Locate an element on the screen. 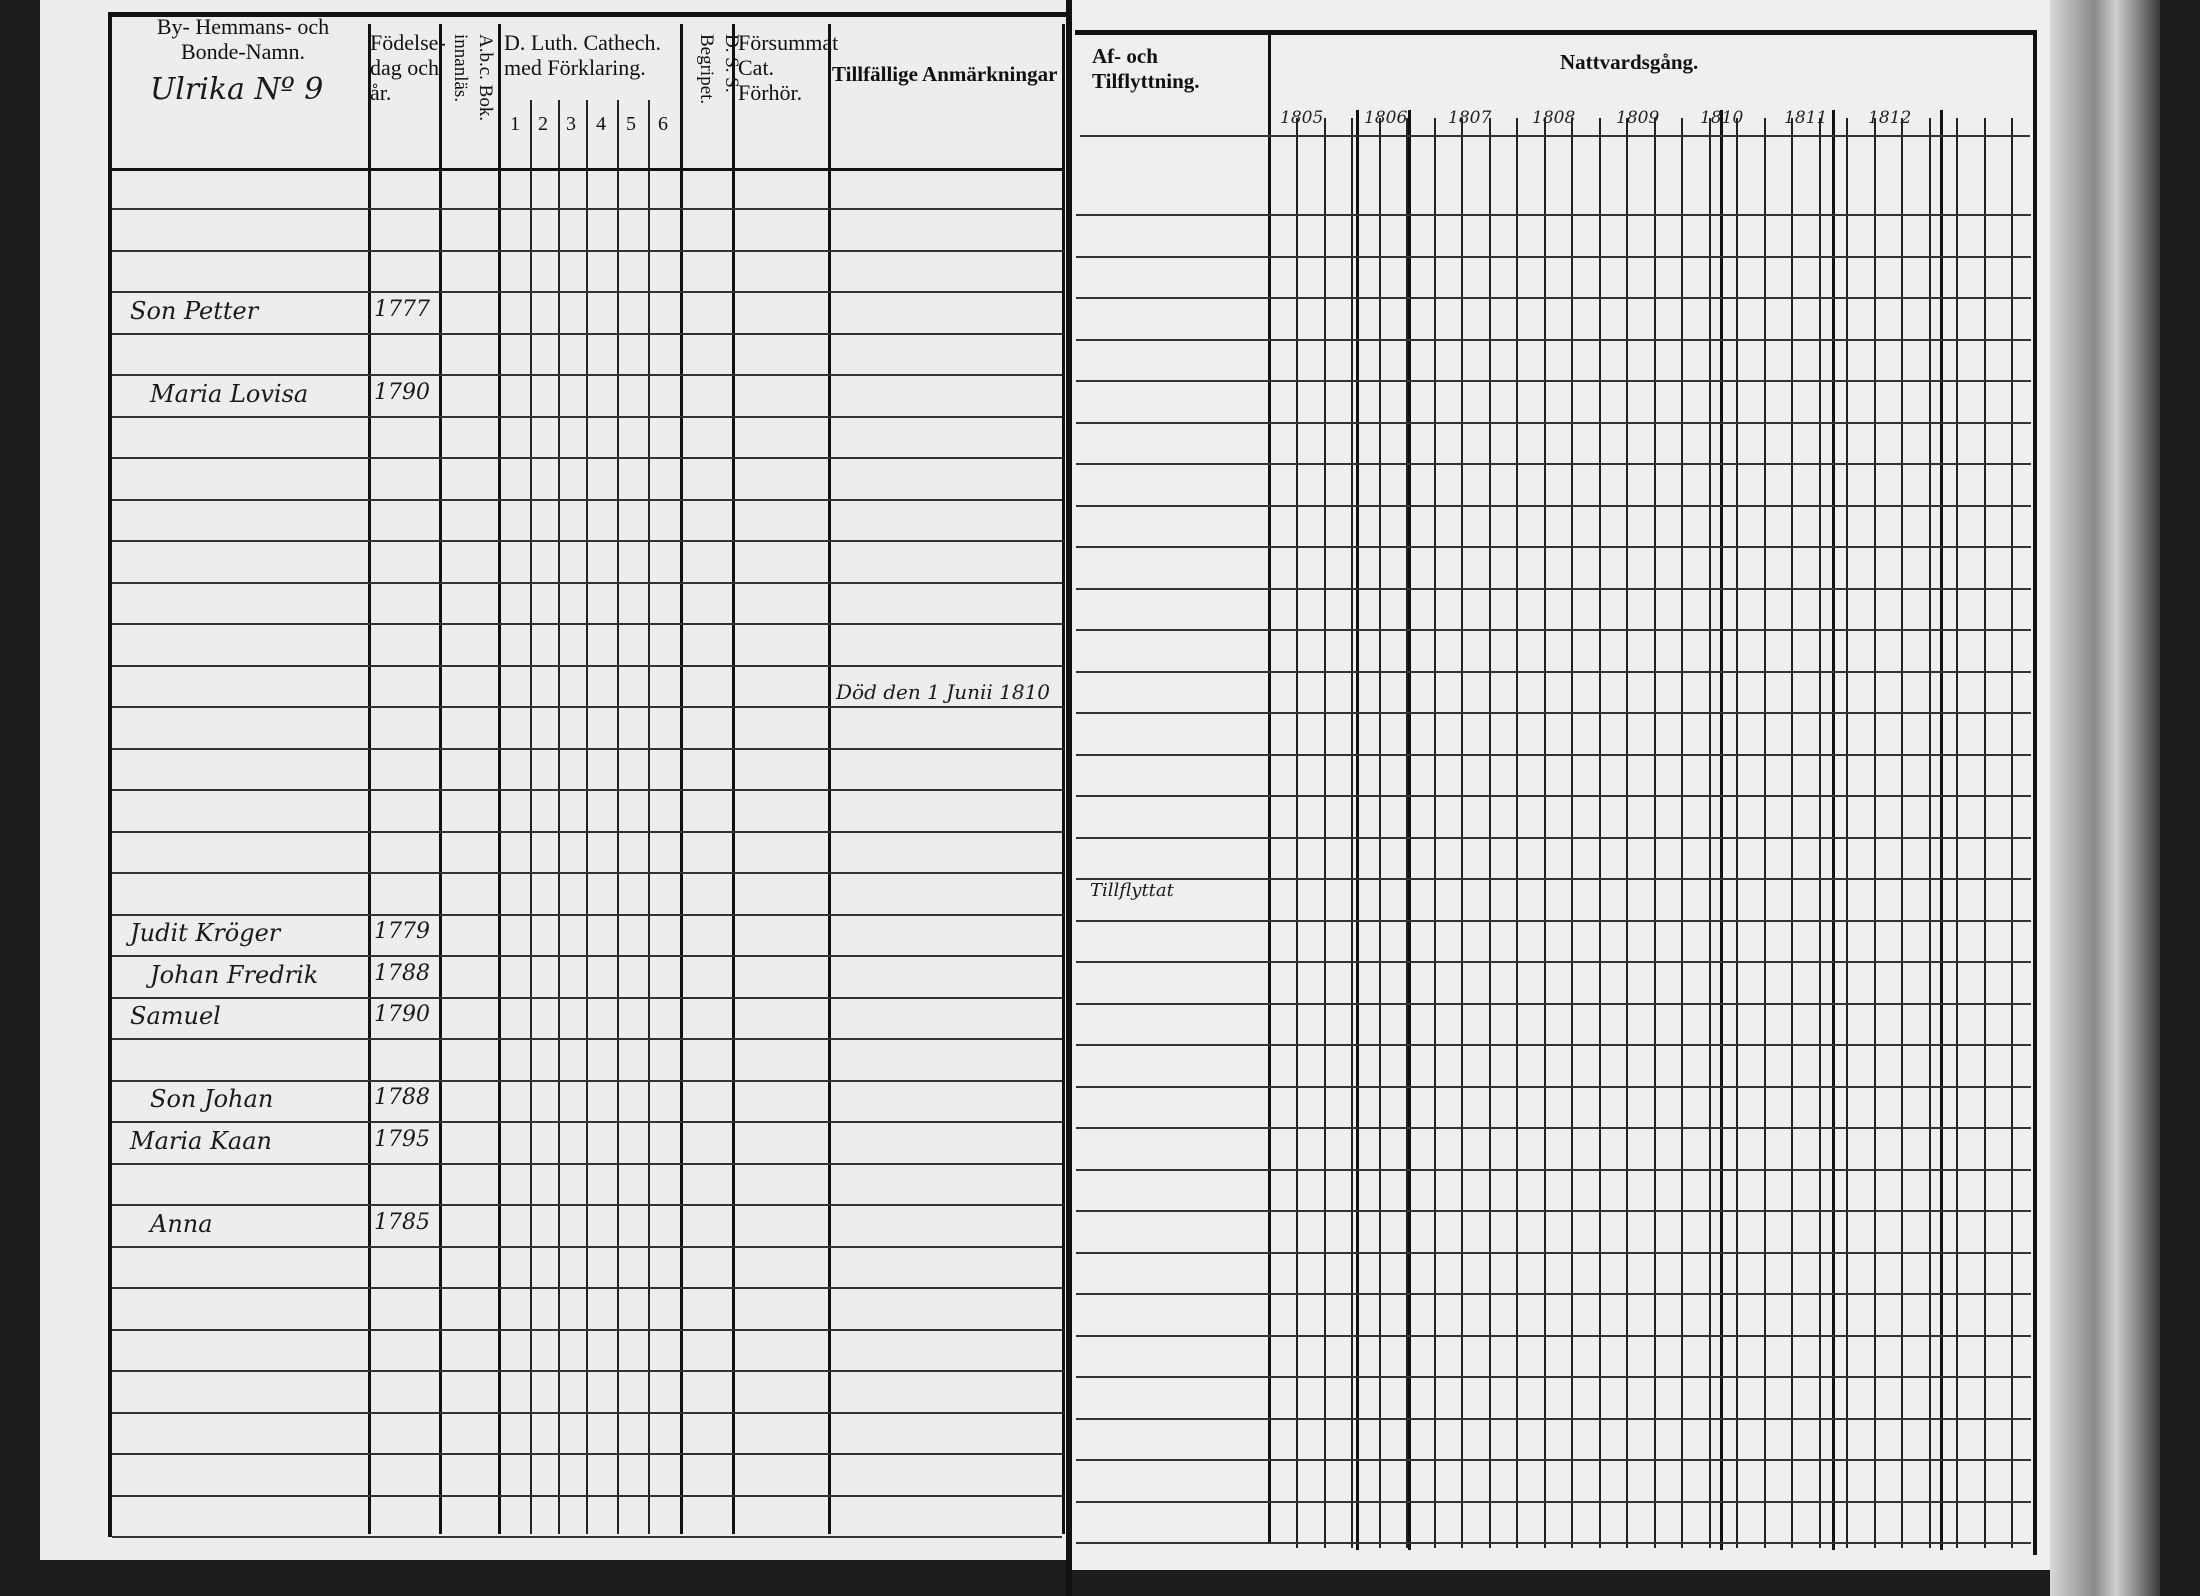  year-label: 1809 is located at coordinates (1638, 118).